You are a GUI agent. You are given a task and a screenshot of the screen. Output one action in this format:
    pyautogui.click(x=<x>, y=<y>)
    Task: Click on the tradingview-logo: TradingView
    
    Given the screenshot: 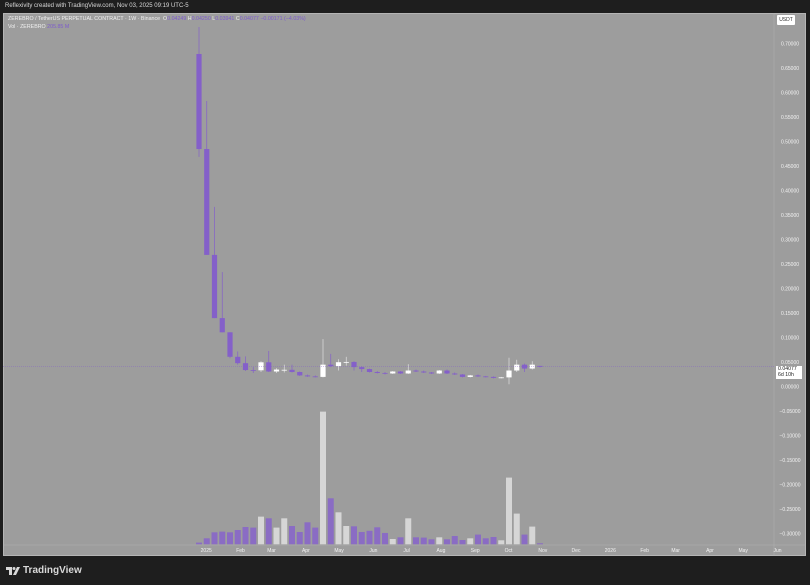 What is the action you would take?
    pyautogui.click(x=44, y=570)
    